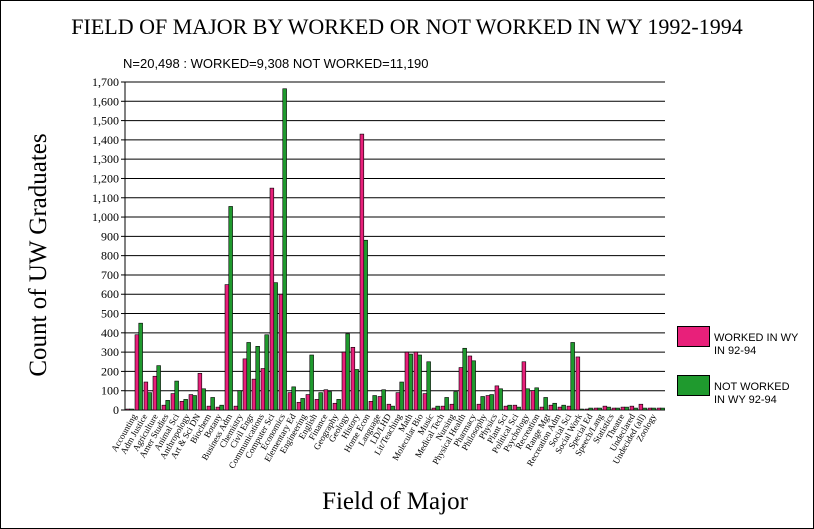  What do you see at coordinates (105, 198) in the screenshot?
I see `y-tick-label: 1,100` at bounding box center [105, 198].